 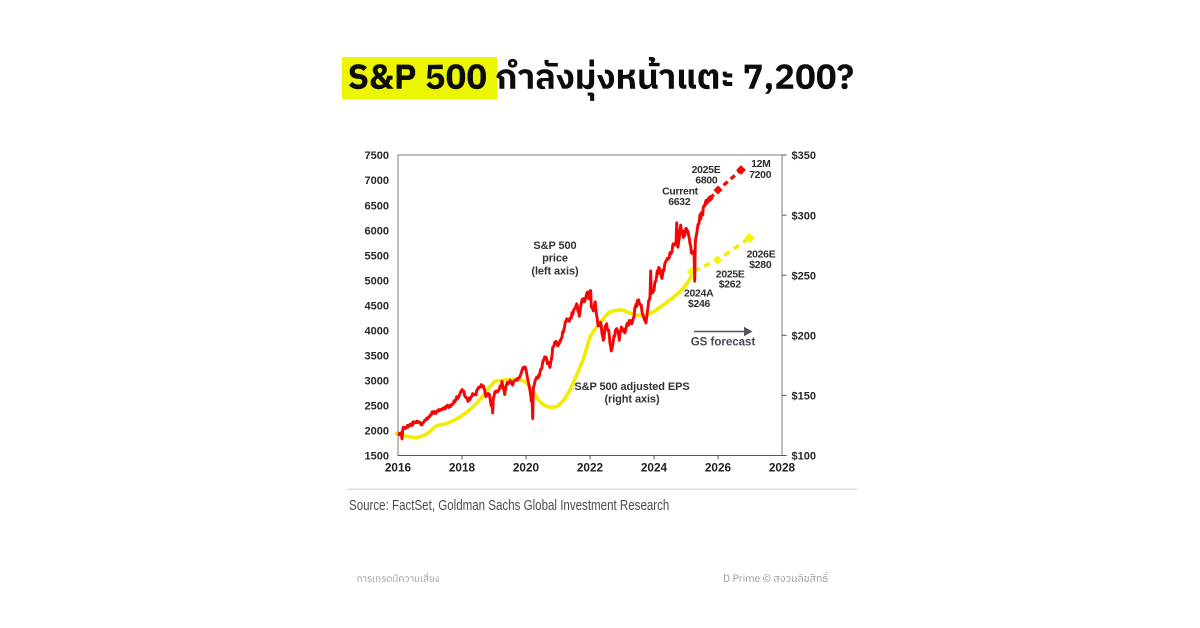 What do you see at coordinates (377, 407) in the screenshot?
I see `svg-text: 2500` at bounding box center [377, 407].